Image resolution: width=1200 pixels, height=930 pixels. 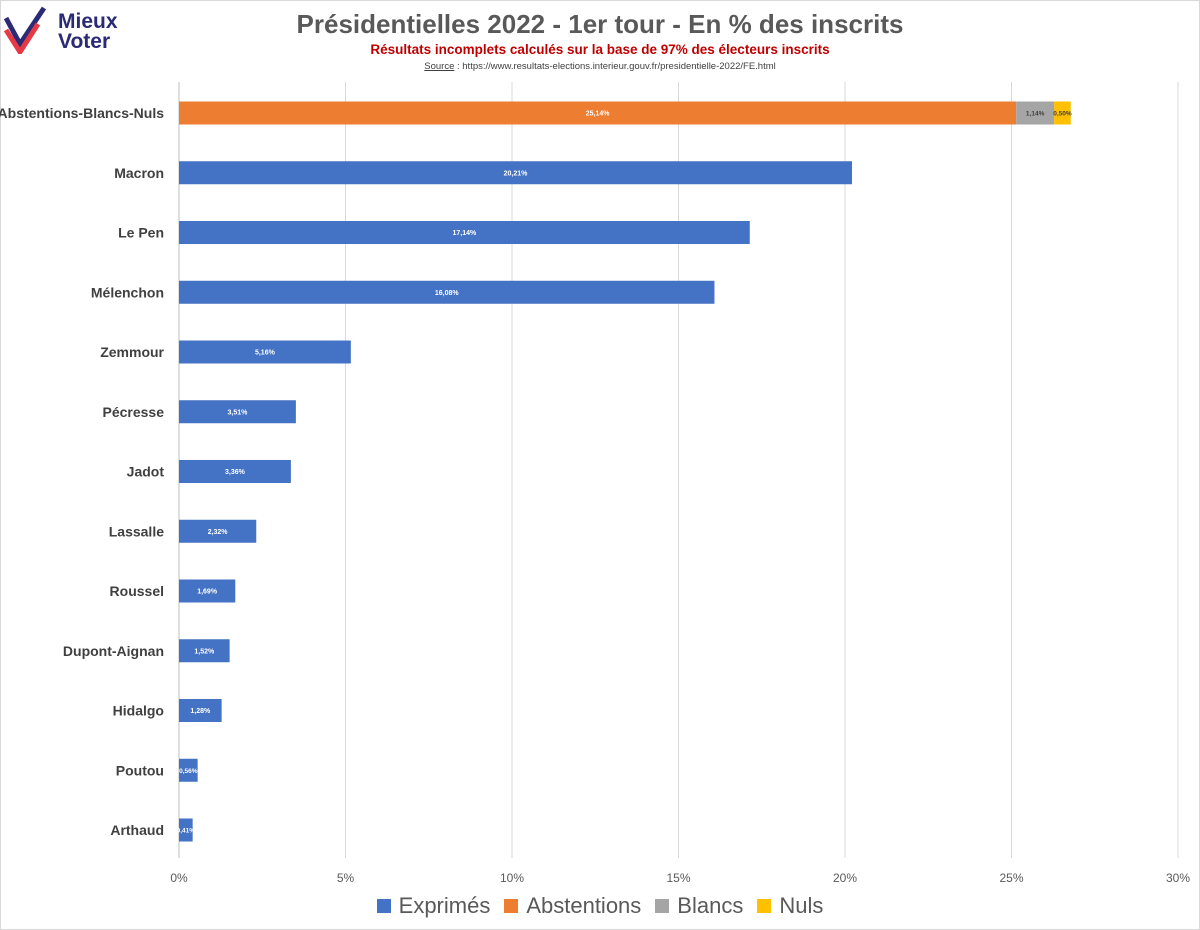 I want to click on data-label-le-pen-exprimes: 17,14%, so click(x=465, y=233).